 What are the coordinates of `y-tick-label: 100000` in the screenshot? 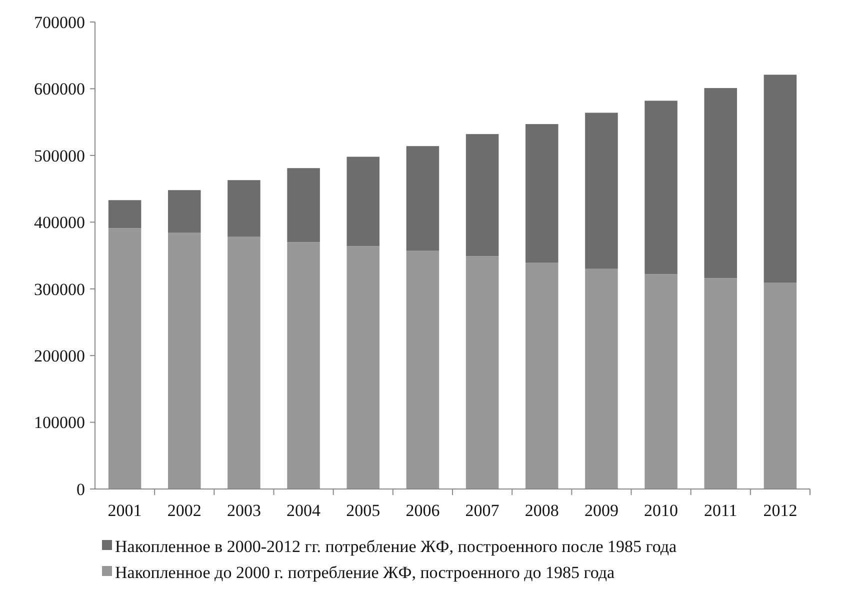 It's located at (59, 422).